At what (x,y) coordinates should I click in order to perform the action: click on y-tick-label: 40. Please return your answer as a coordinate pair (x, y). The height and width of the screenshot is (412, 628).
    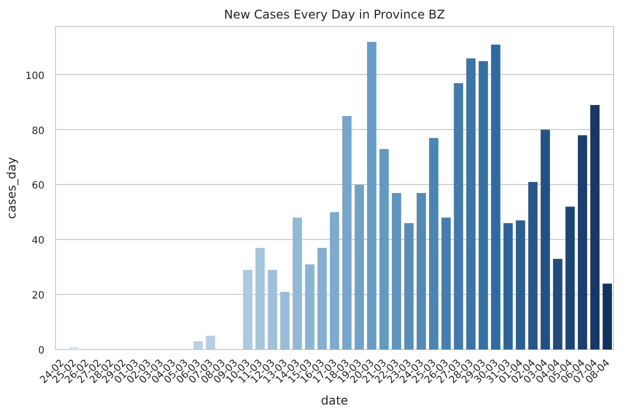
    Looking at the image, I should click on (38, 241).